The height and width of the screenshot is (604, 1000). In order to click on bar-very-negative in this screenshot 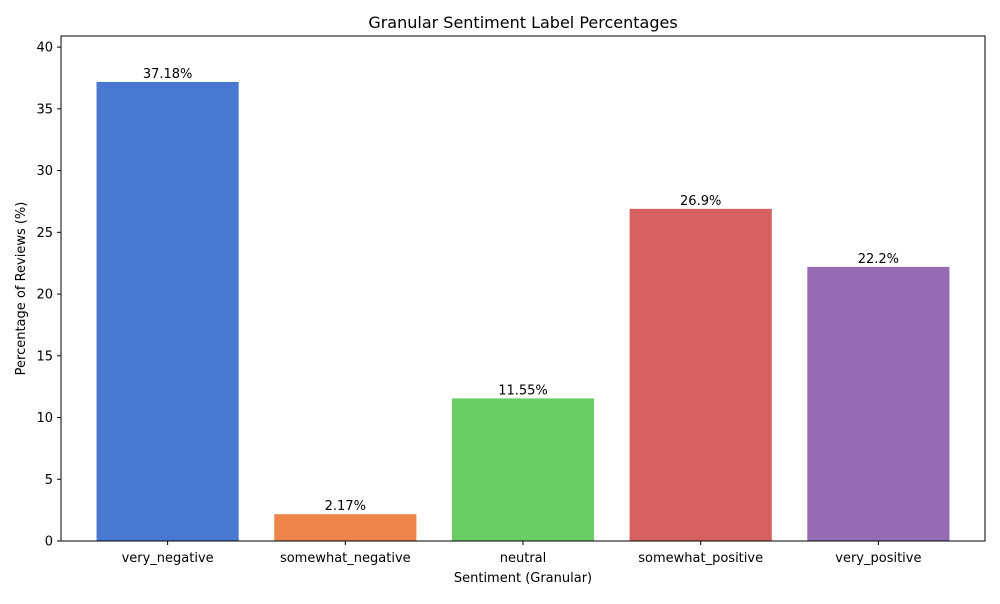, I will do `click(167, 311)`.